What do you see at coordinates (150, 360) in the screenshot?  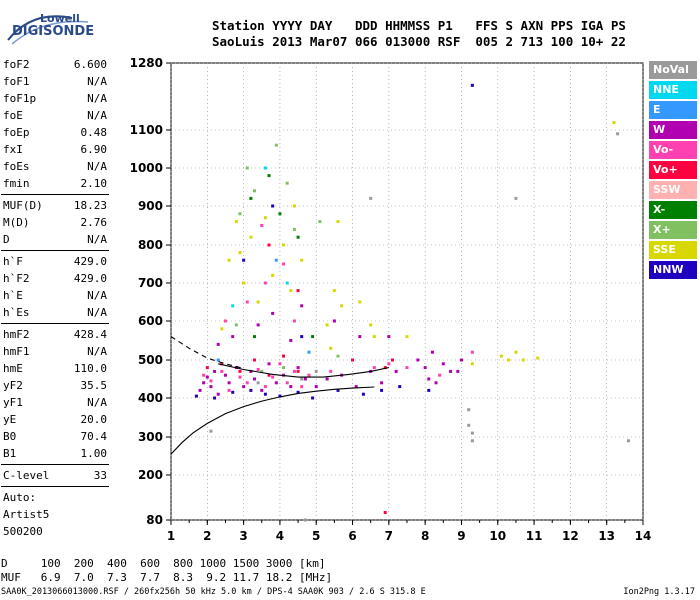 I see `y-tick-label: 500` at bounding box center [150, 360].